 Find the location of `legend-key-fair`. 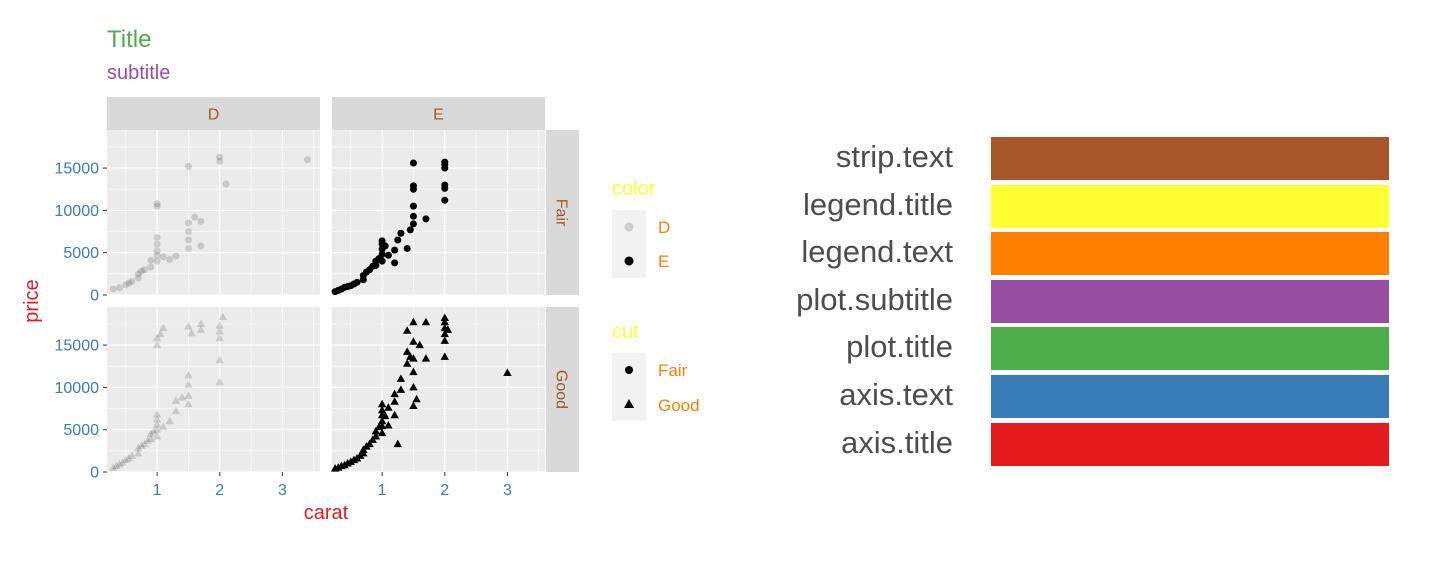

legend-key-fair is located at coordinates (629, 370).